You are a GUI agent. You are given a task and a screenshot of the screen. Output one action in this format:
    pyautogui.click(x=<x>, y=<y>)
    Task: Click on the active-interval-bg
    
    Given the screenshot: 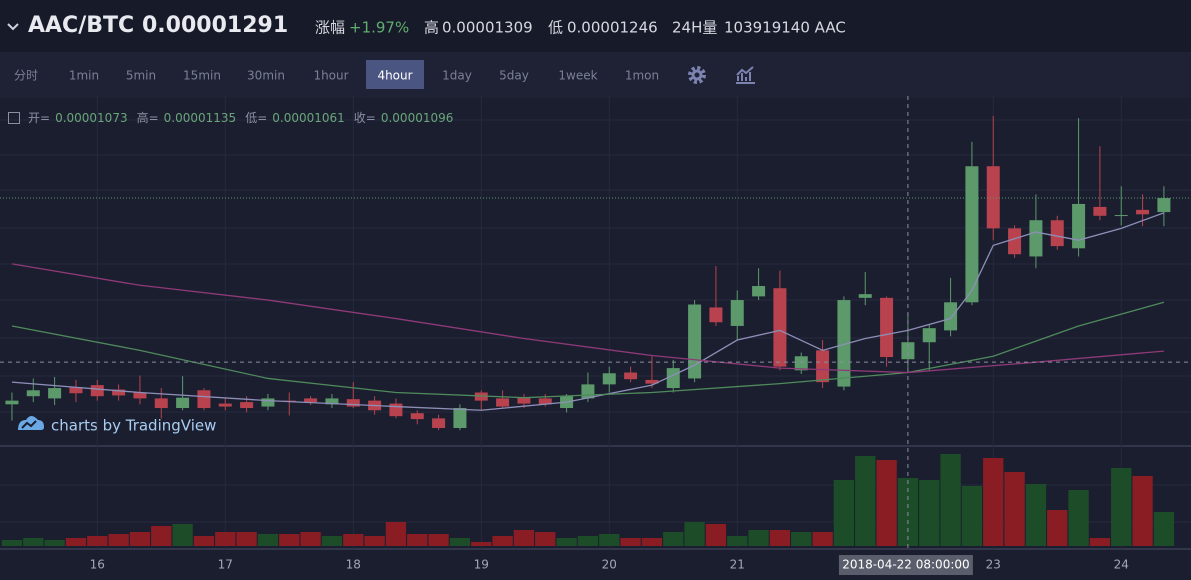 What is the action you would take?
    pyautogui.click(x=395, y=74)
    